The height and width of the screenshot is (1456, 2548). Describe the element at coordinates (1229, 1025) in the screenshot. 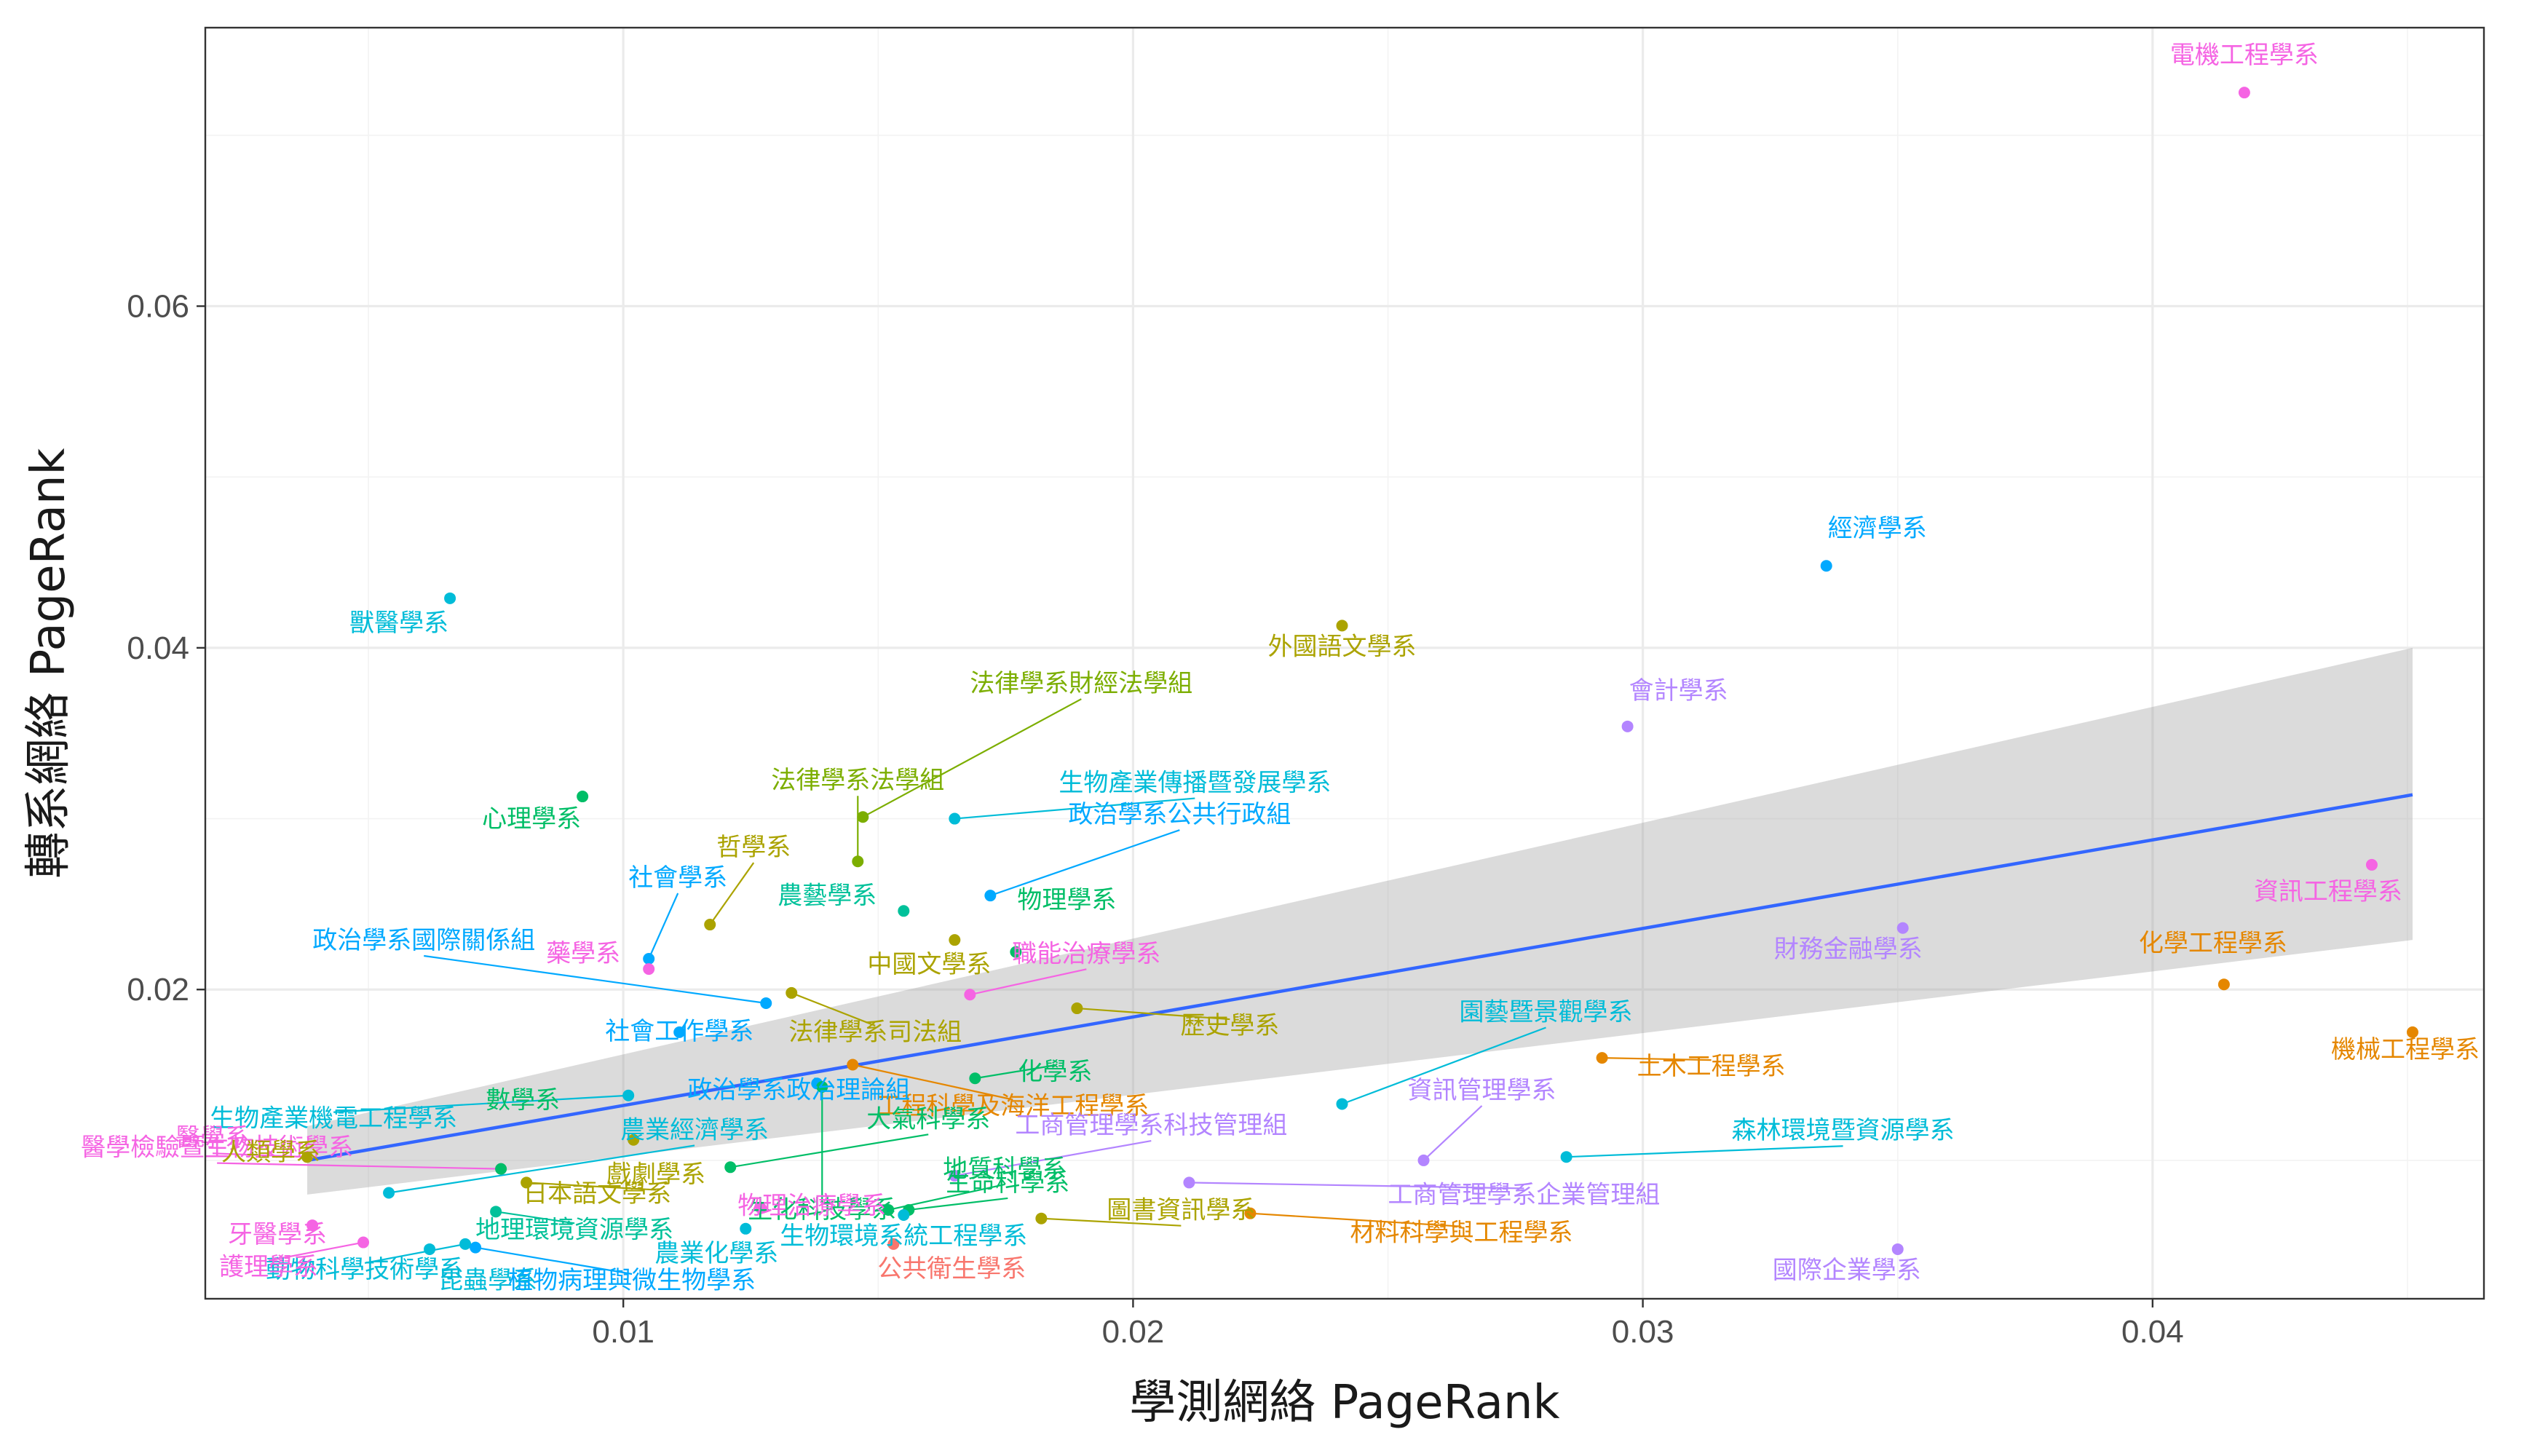

I see `point-label: 歷史學系` at that location.